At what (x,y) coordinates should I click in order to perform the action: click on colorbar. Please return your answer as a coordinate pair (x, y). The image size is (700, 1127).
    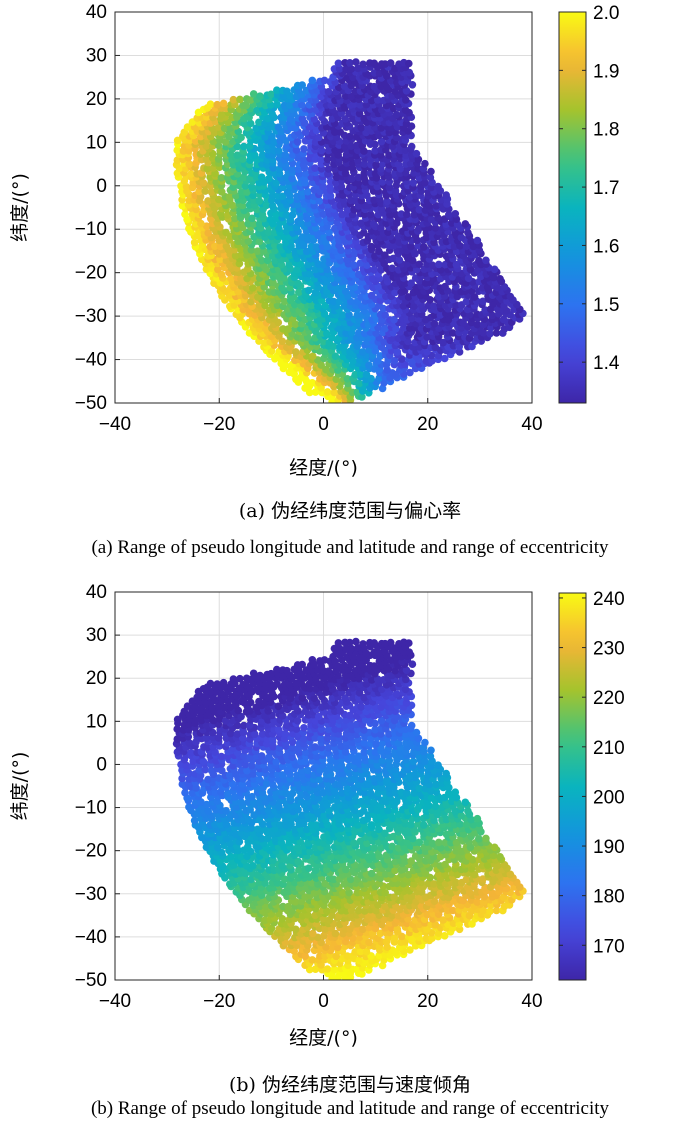
    Looking at the image, I should click on (572, 207).